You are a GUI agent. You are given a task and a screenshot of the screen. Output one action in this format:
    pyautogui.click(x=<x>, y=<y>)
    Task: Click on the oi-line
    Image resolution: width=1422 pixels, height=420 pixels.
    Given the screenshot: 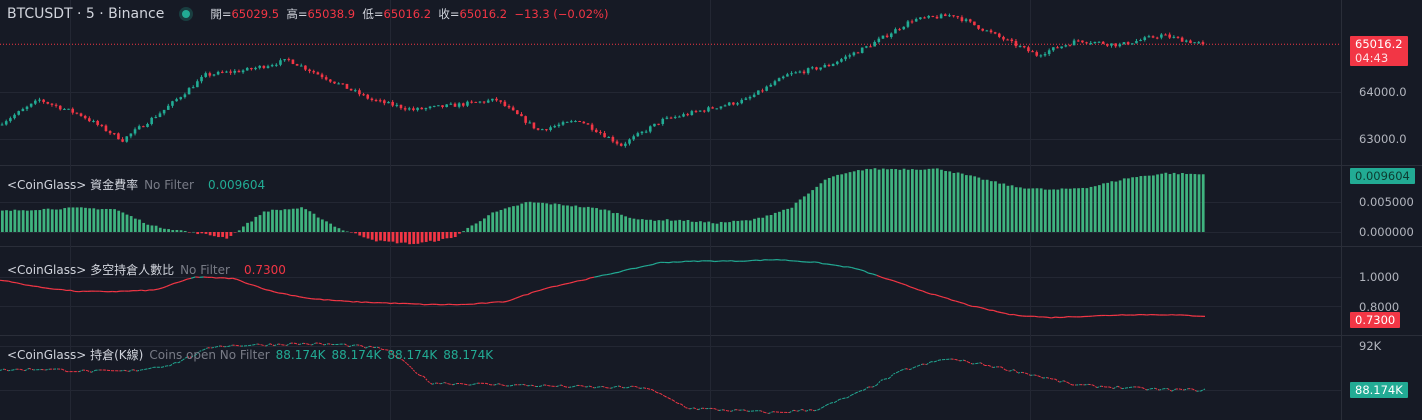 What is the action you would take?
    pyautogui.click(x=603, y=378)
    